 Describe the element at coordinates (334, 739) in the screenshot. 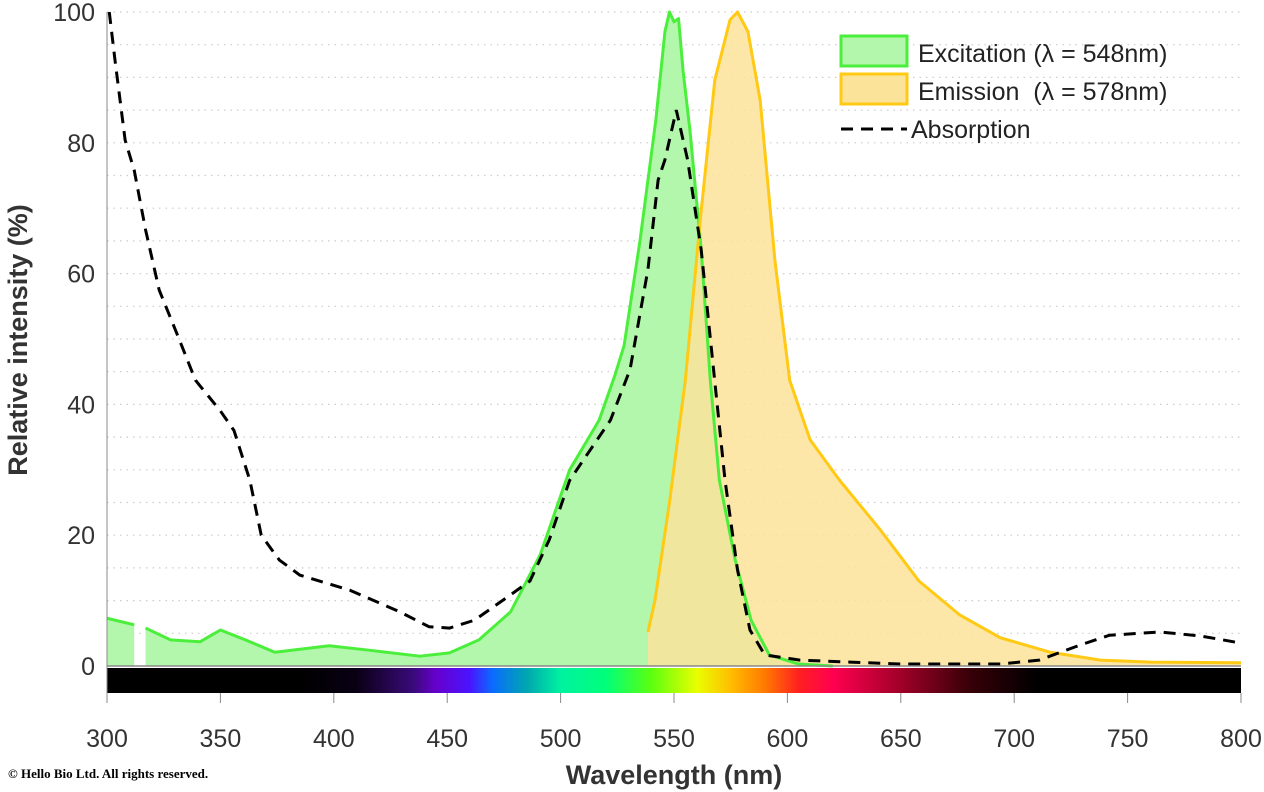

I see `x-tick-label: 400` at that location.